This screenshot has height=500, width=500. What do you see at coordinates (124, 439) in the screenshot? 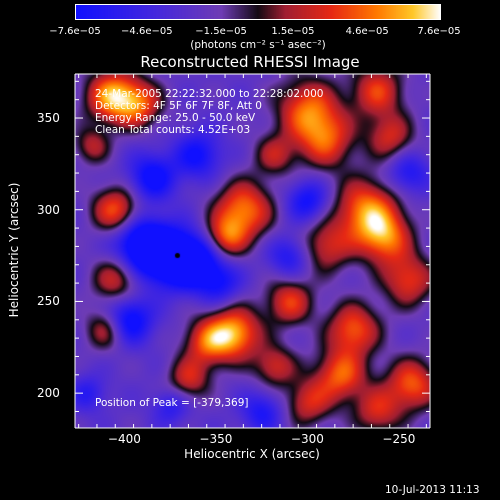
I see `x-tick-label: −400` at bounding box center [124, 439].